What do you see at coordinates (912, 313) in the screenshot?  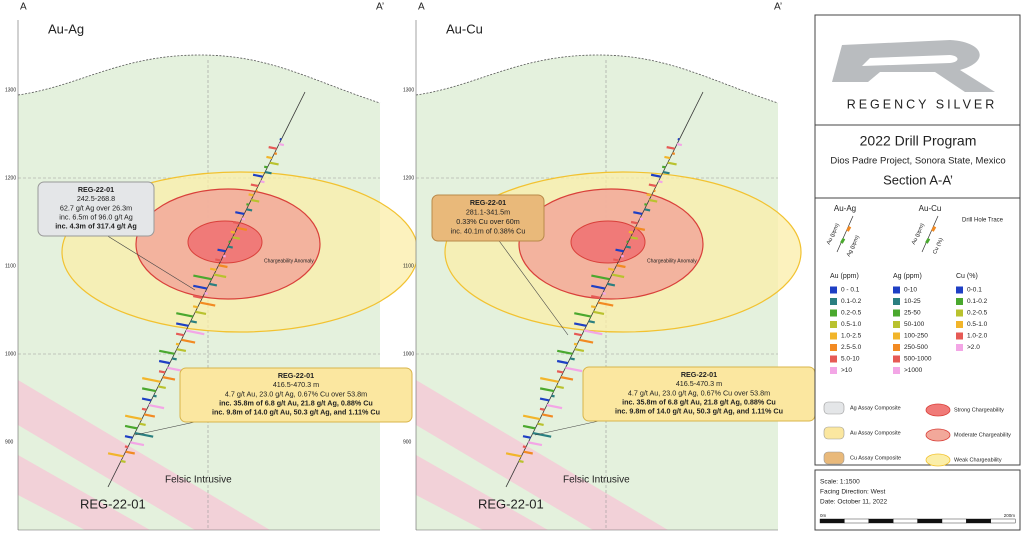 I see `legend-label: 25-50` at bounding box center [912, 313].